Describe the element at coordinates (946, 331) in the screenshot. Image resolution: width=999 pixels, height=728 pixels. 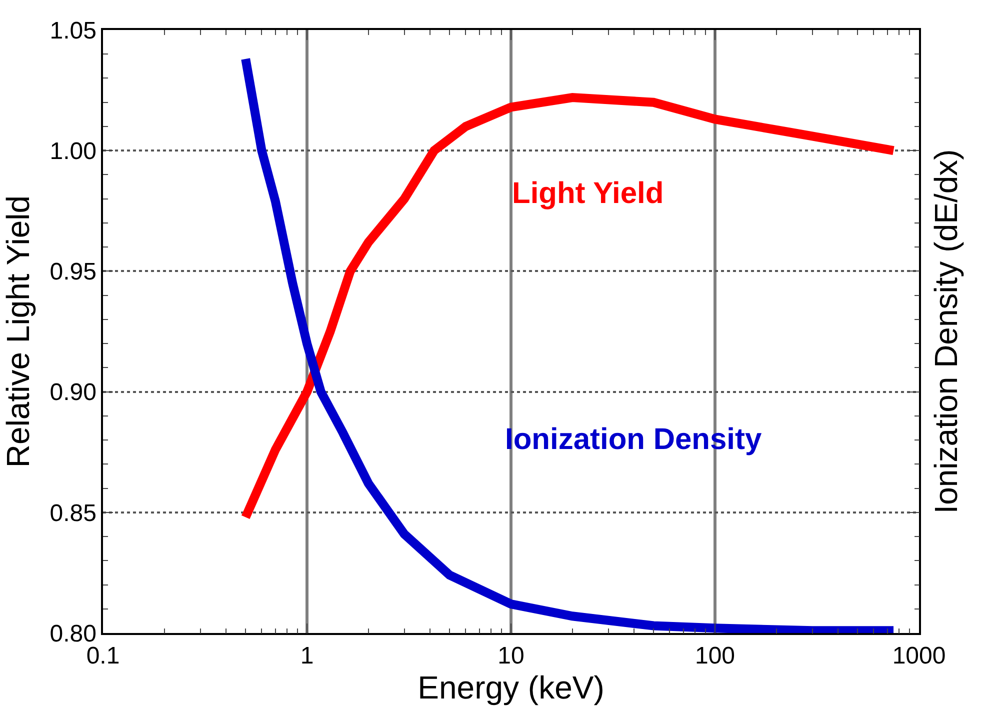
I see `y2-axis-title: Ionization Density (dE/dx)` at that location.